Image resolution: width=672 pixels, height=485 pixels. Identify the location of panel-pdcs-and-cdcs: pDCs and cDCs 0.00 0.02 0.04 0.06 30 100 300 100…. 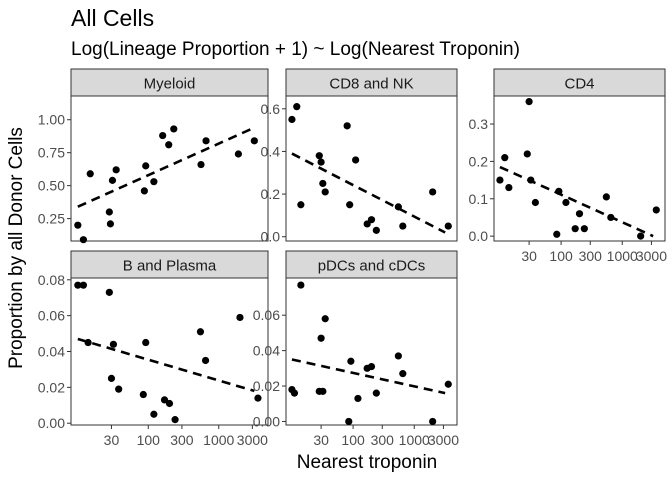
(356, 349).